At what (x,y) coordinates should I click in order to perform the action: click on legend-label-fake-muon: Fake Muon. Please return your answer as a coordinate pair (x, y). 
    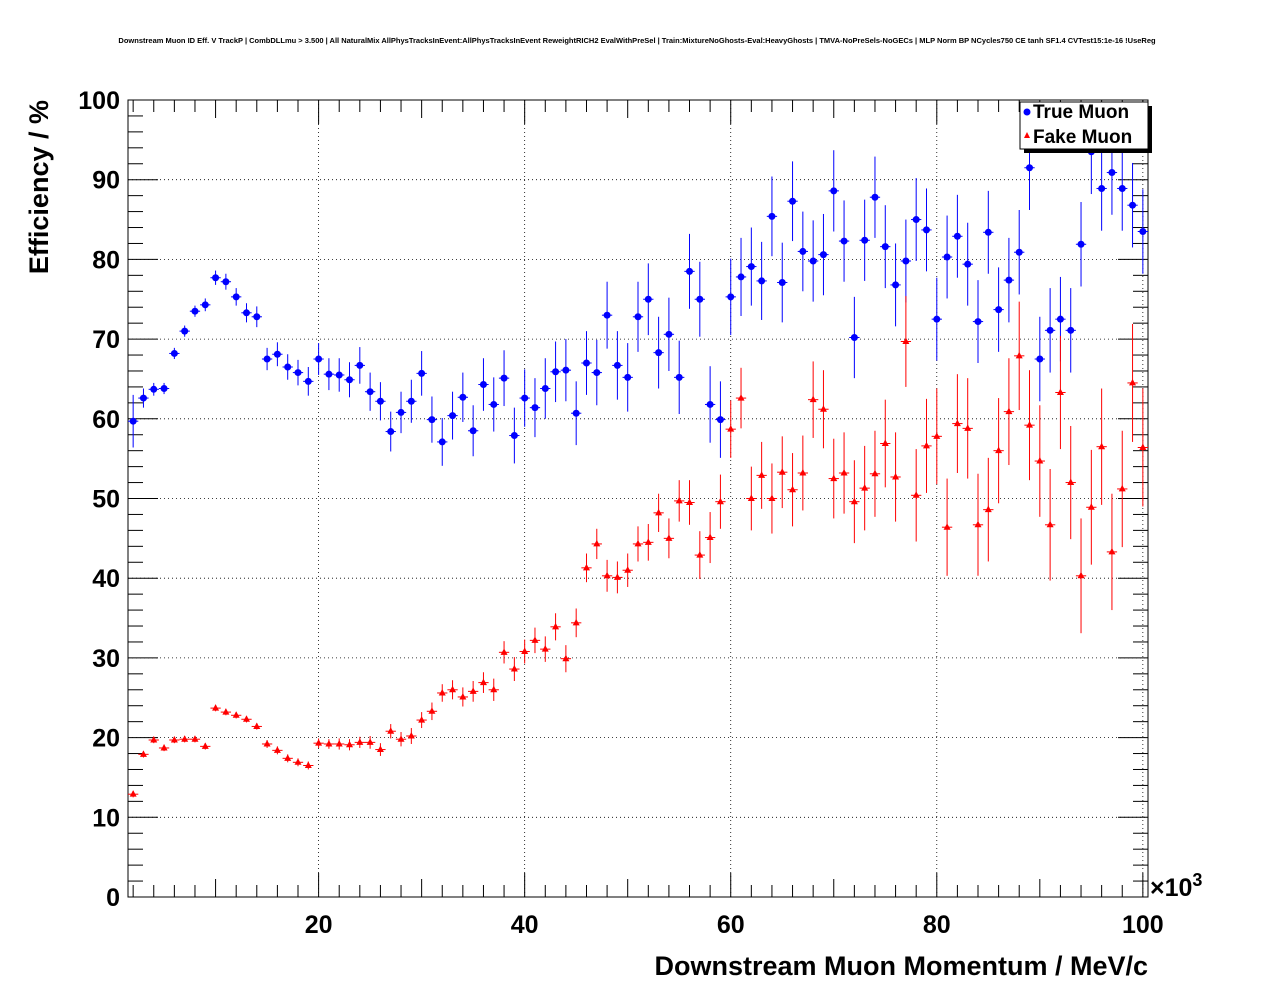
    Looking at the image, I should click on (1082, 137).